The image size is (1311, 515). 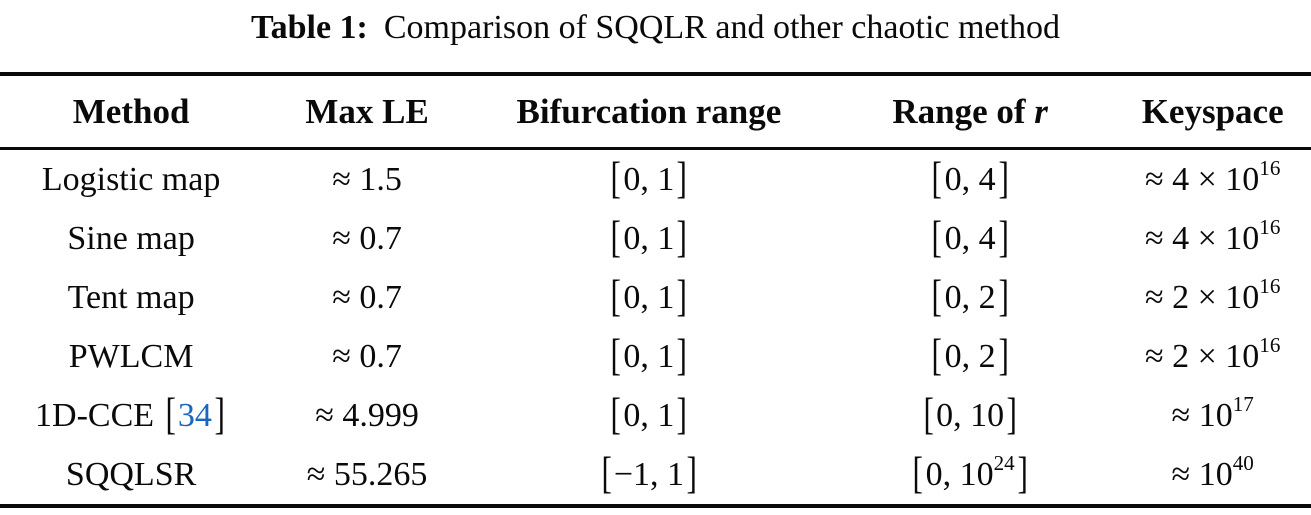 I want to click on superscript: 17, so click(x=1243, y=403).